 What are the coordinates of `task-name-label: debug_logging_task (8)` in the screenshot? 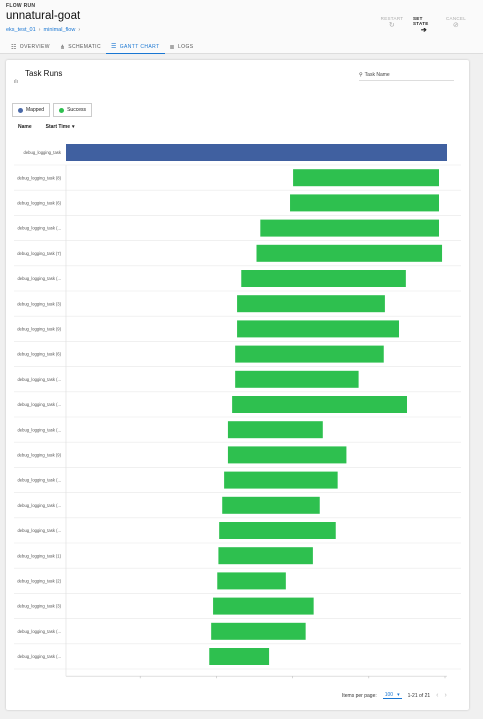 It's located at (39, 177).